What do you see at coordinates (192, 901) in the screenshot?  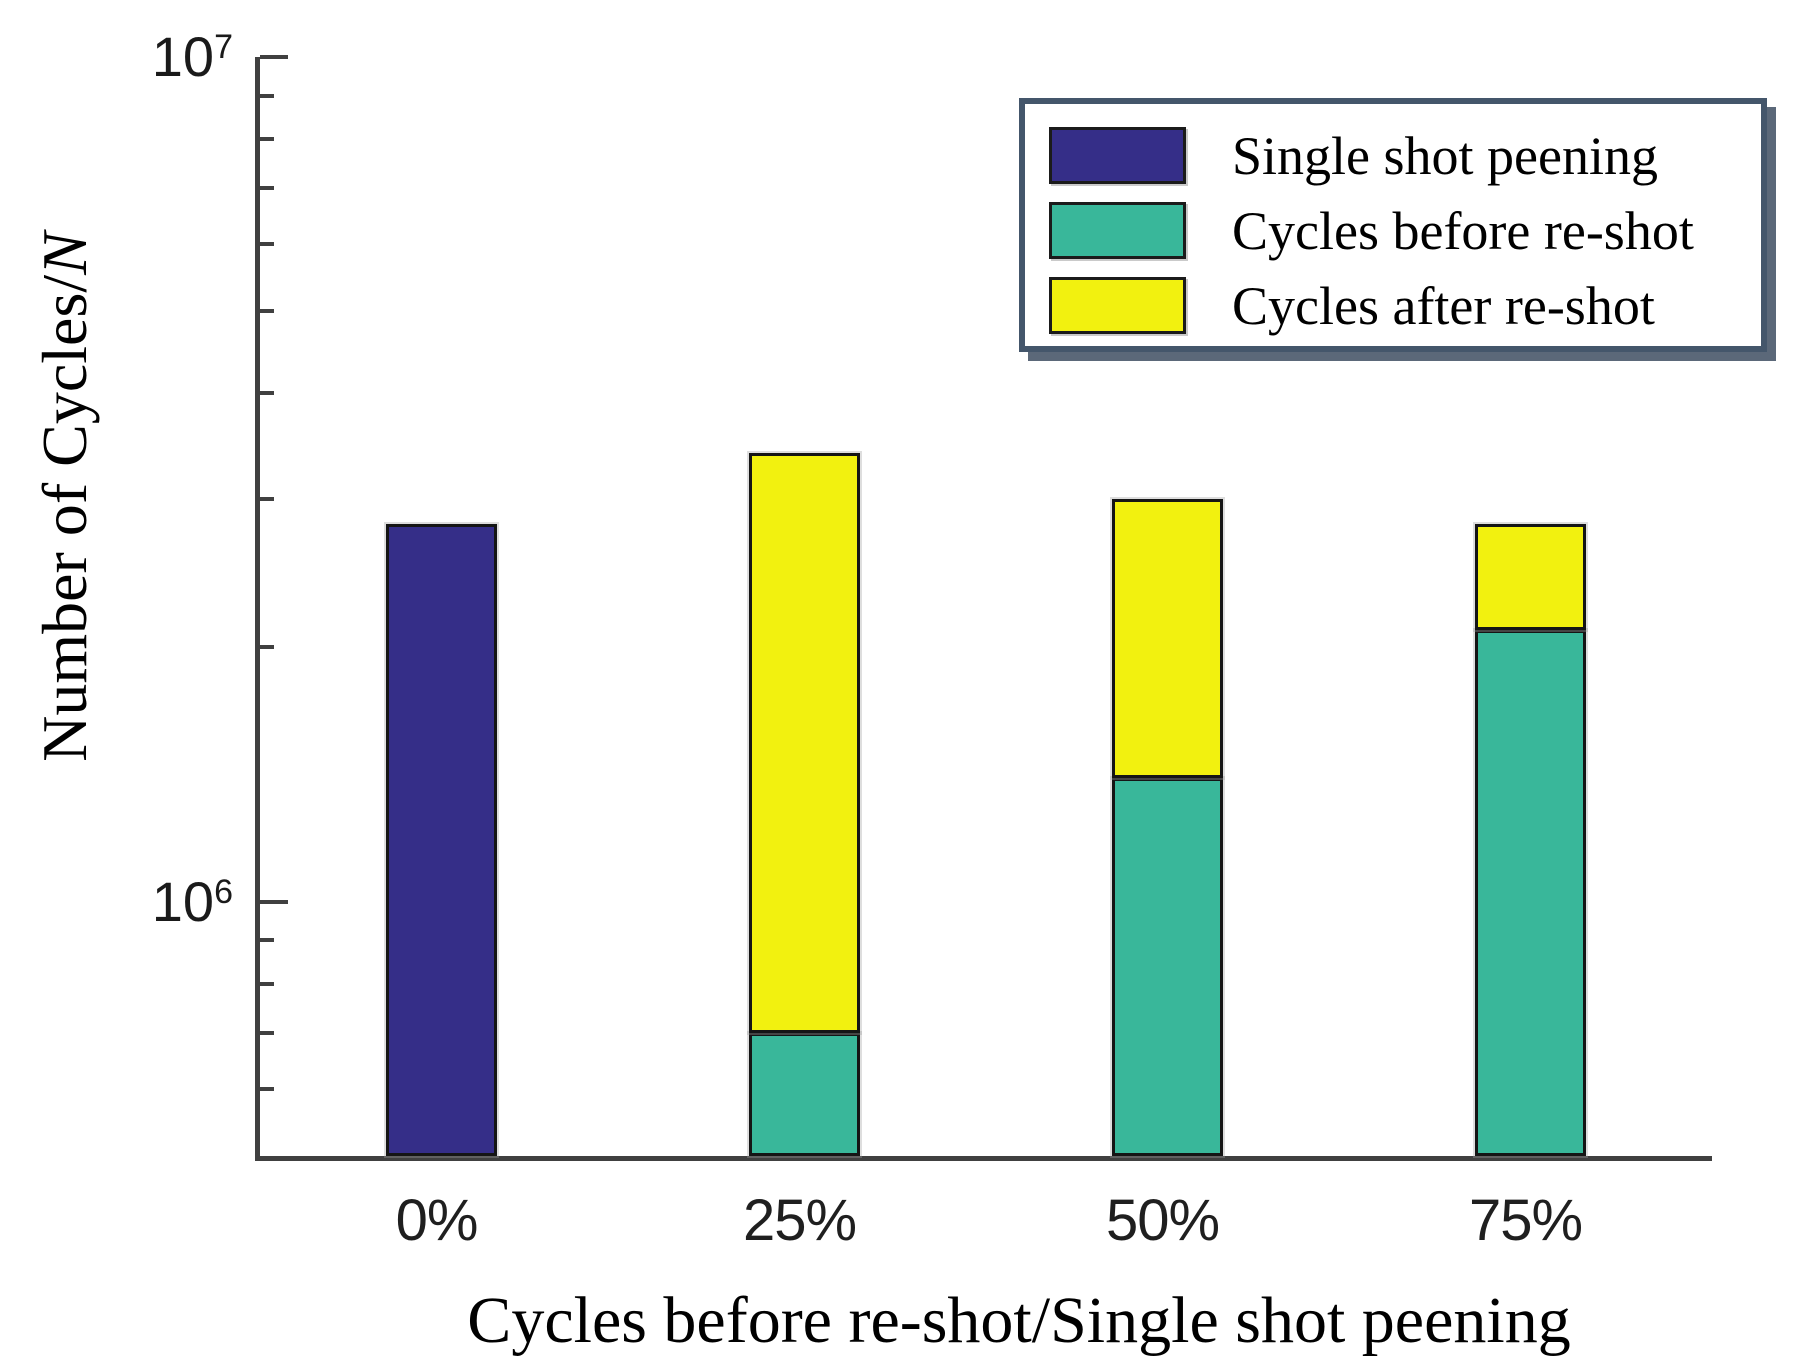 I see `y-tick-label-10e6: 10⁶` at bounding box center [192, 901].